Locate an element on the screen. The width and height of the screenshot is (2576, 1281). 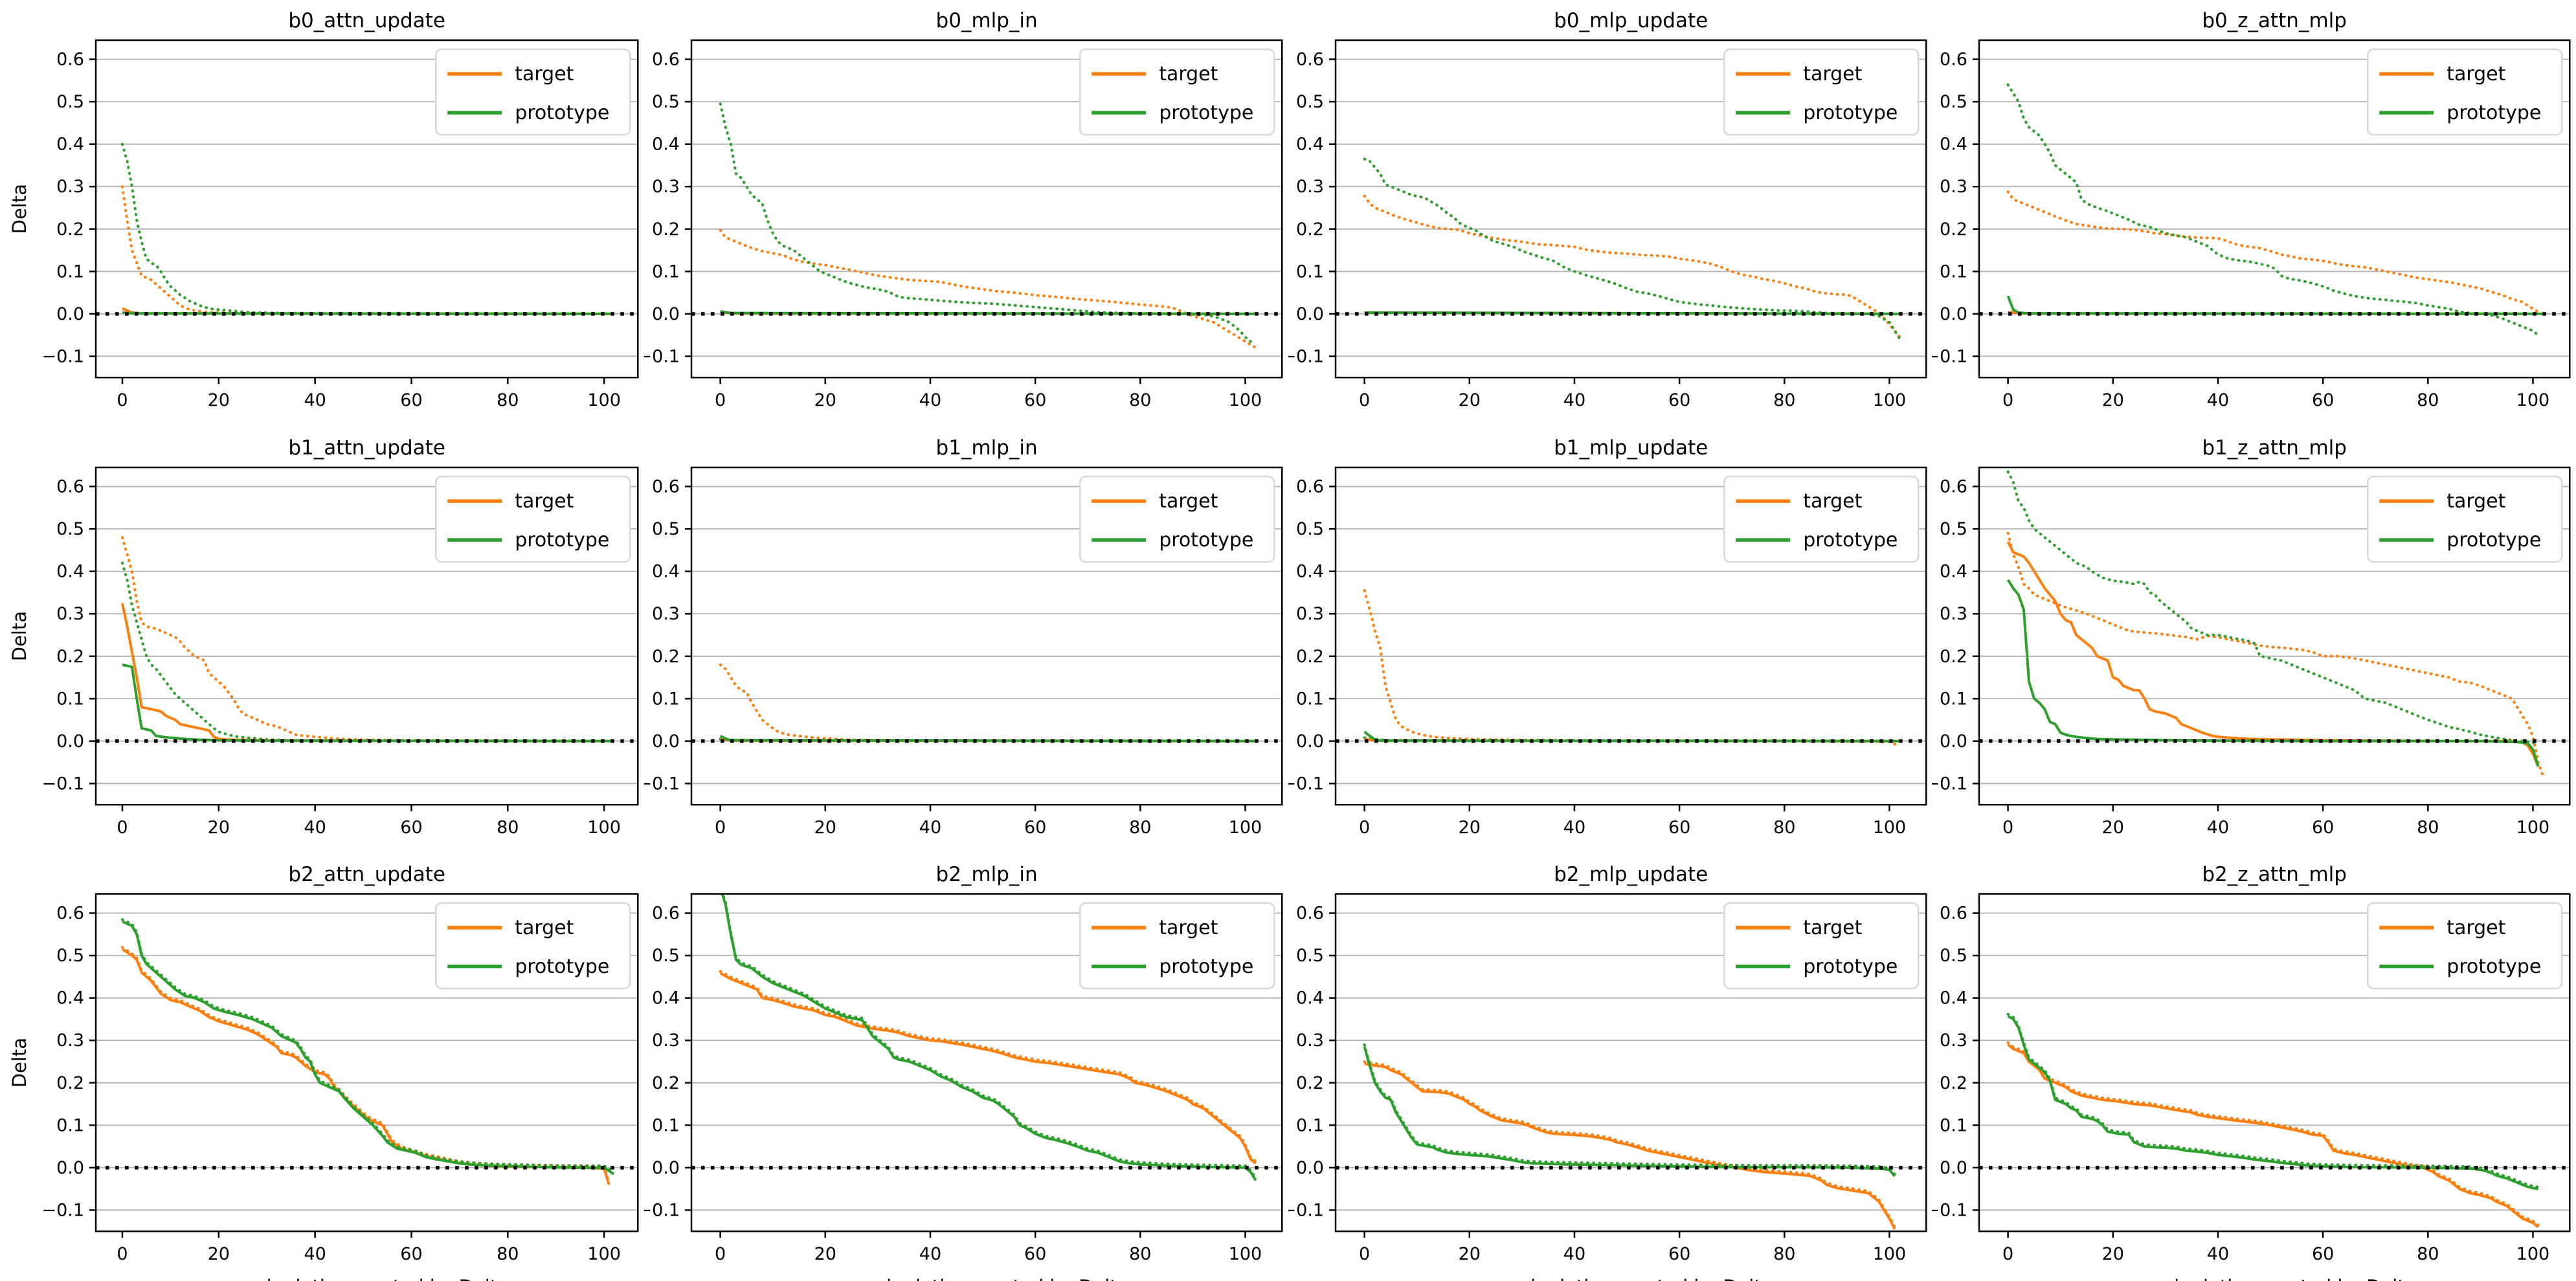
subplot-title: b1_mlp_update is located at coordinates (1631, 448).